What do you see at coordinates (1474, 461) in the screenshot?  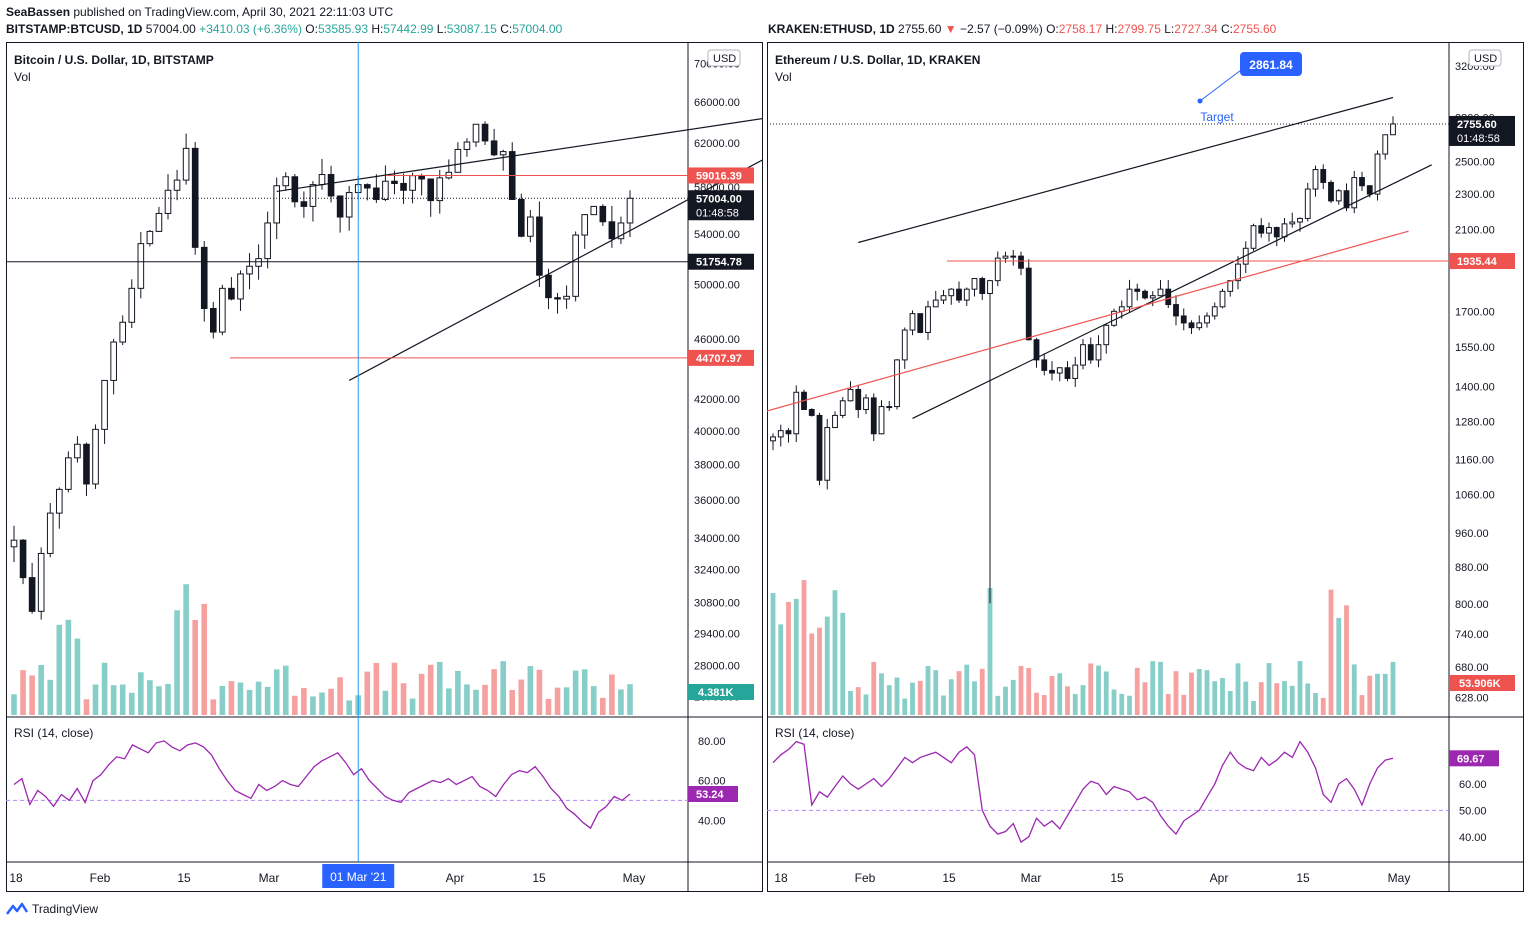 I see `price-tick-label: 1160.00` at bounding box center [1474, 461].